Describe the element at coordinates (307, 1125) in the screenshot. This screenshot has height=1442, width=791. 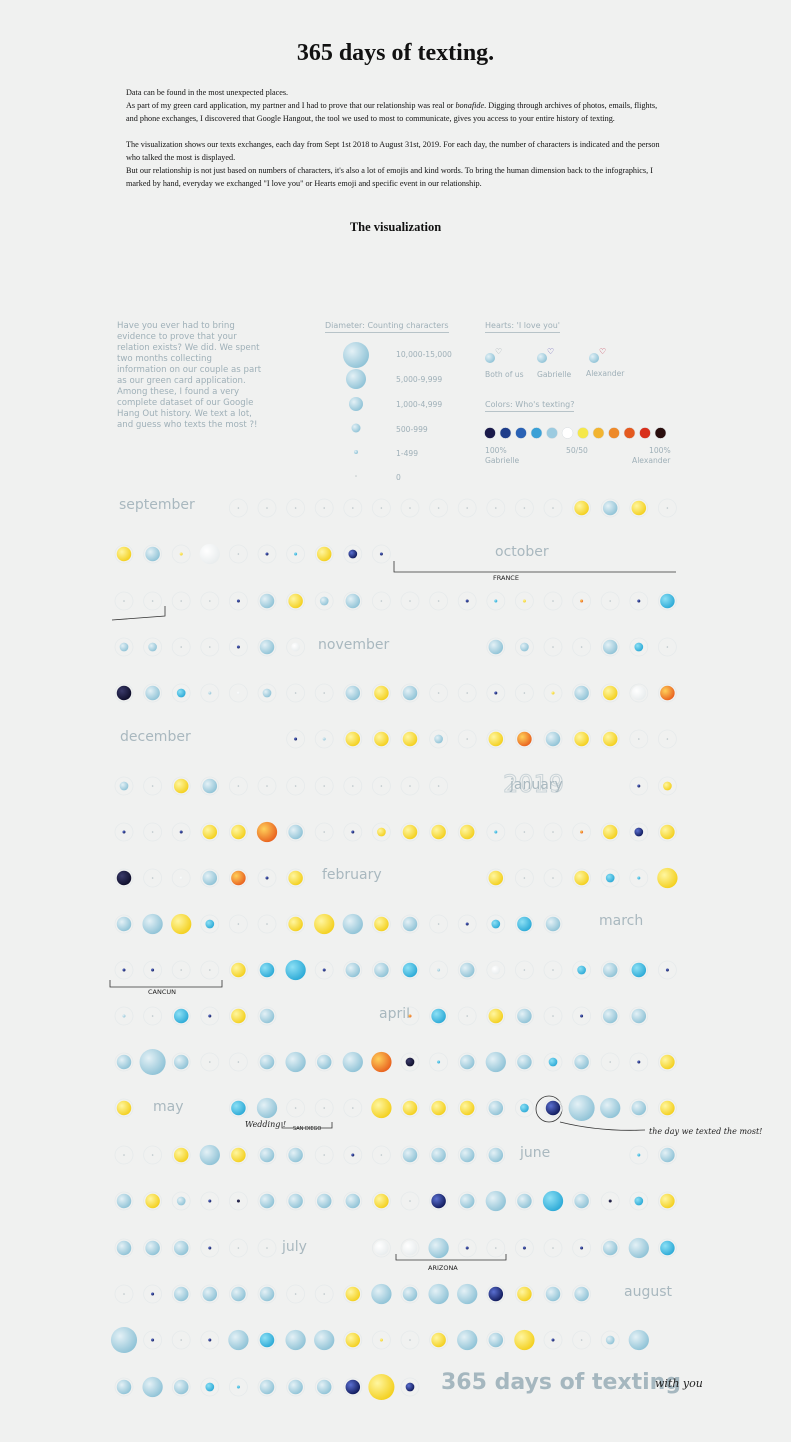
I see `bracket-san-diego` at that location.